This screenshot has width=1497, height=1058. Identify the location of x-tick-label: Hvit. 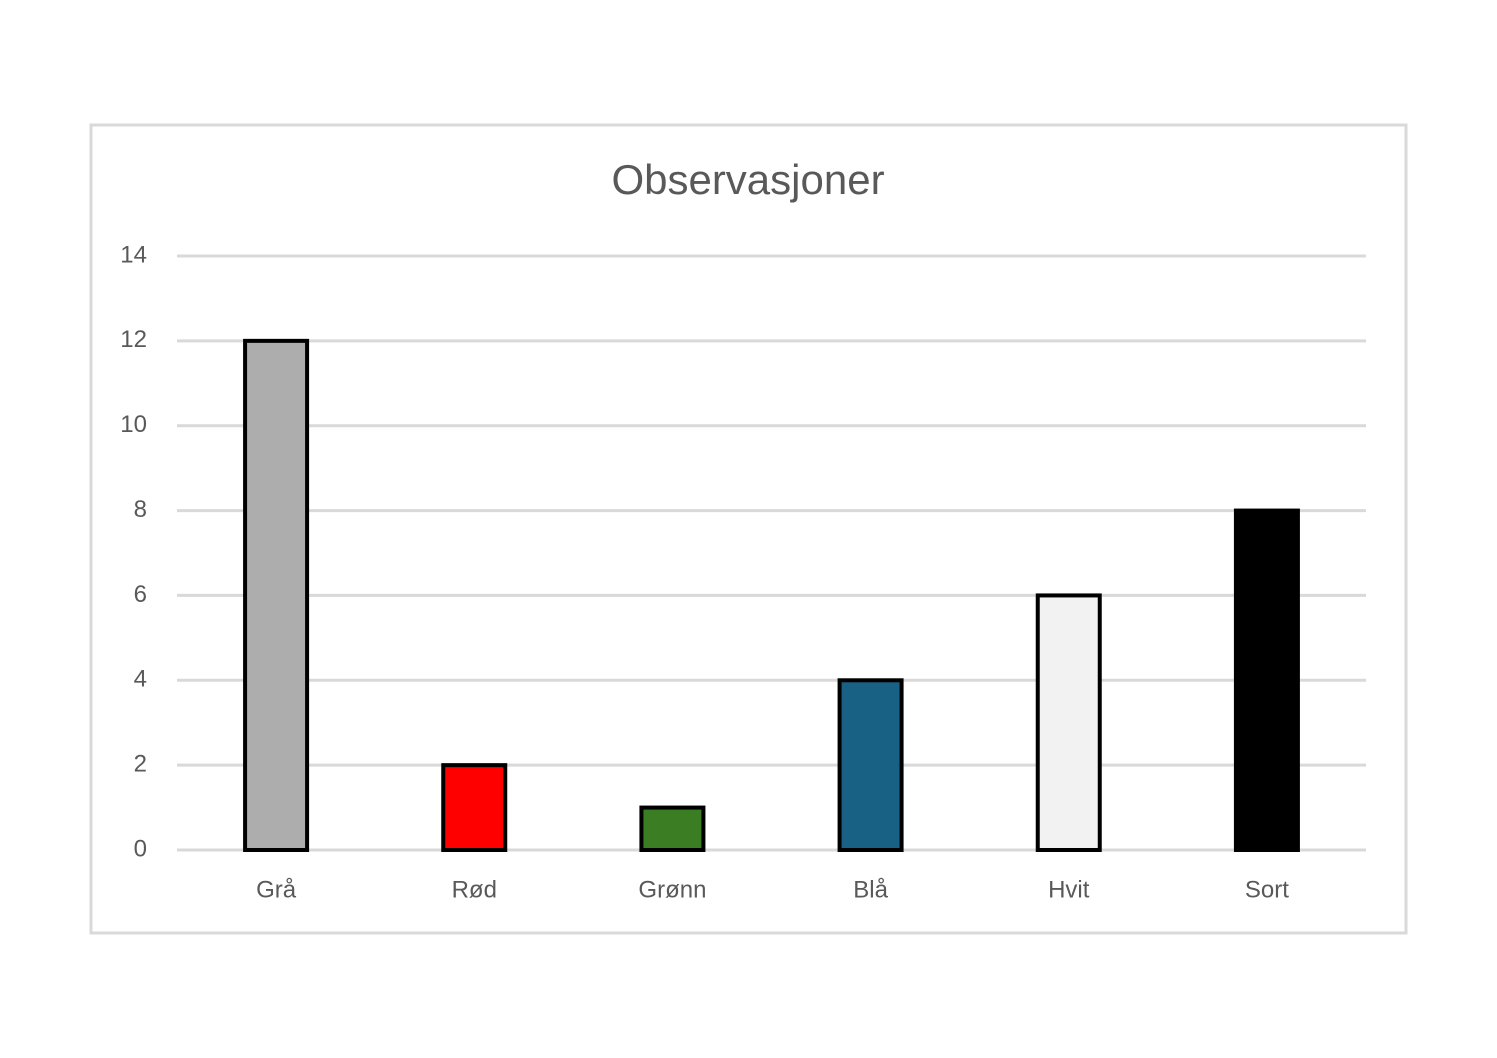
(1069, 889).